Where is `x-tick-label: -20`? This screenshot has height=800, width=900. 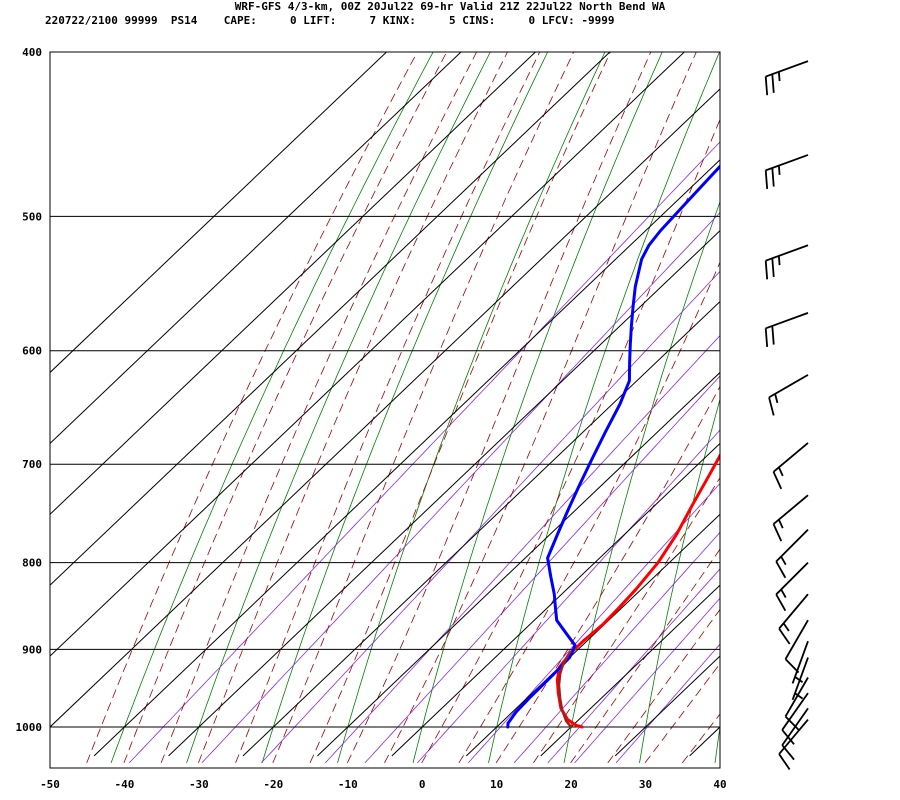
x-tick-label: -20 is located at coordinates (273, 784).